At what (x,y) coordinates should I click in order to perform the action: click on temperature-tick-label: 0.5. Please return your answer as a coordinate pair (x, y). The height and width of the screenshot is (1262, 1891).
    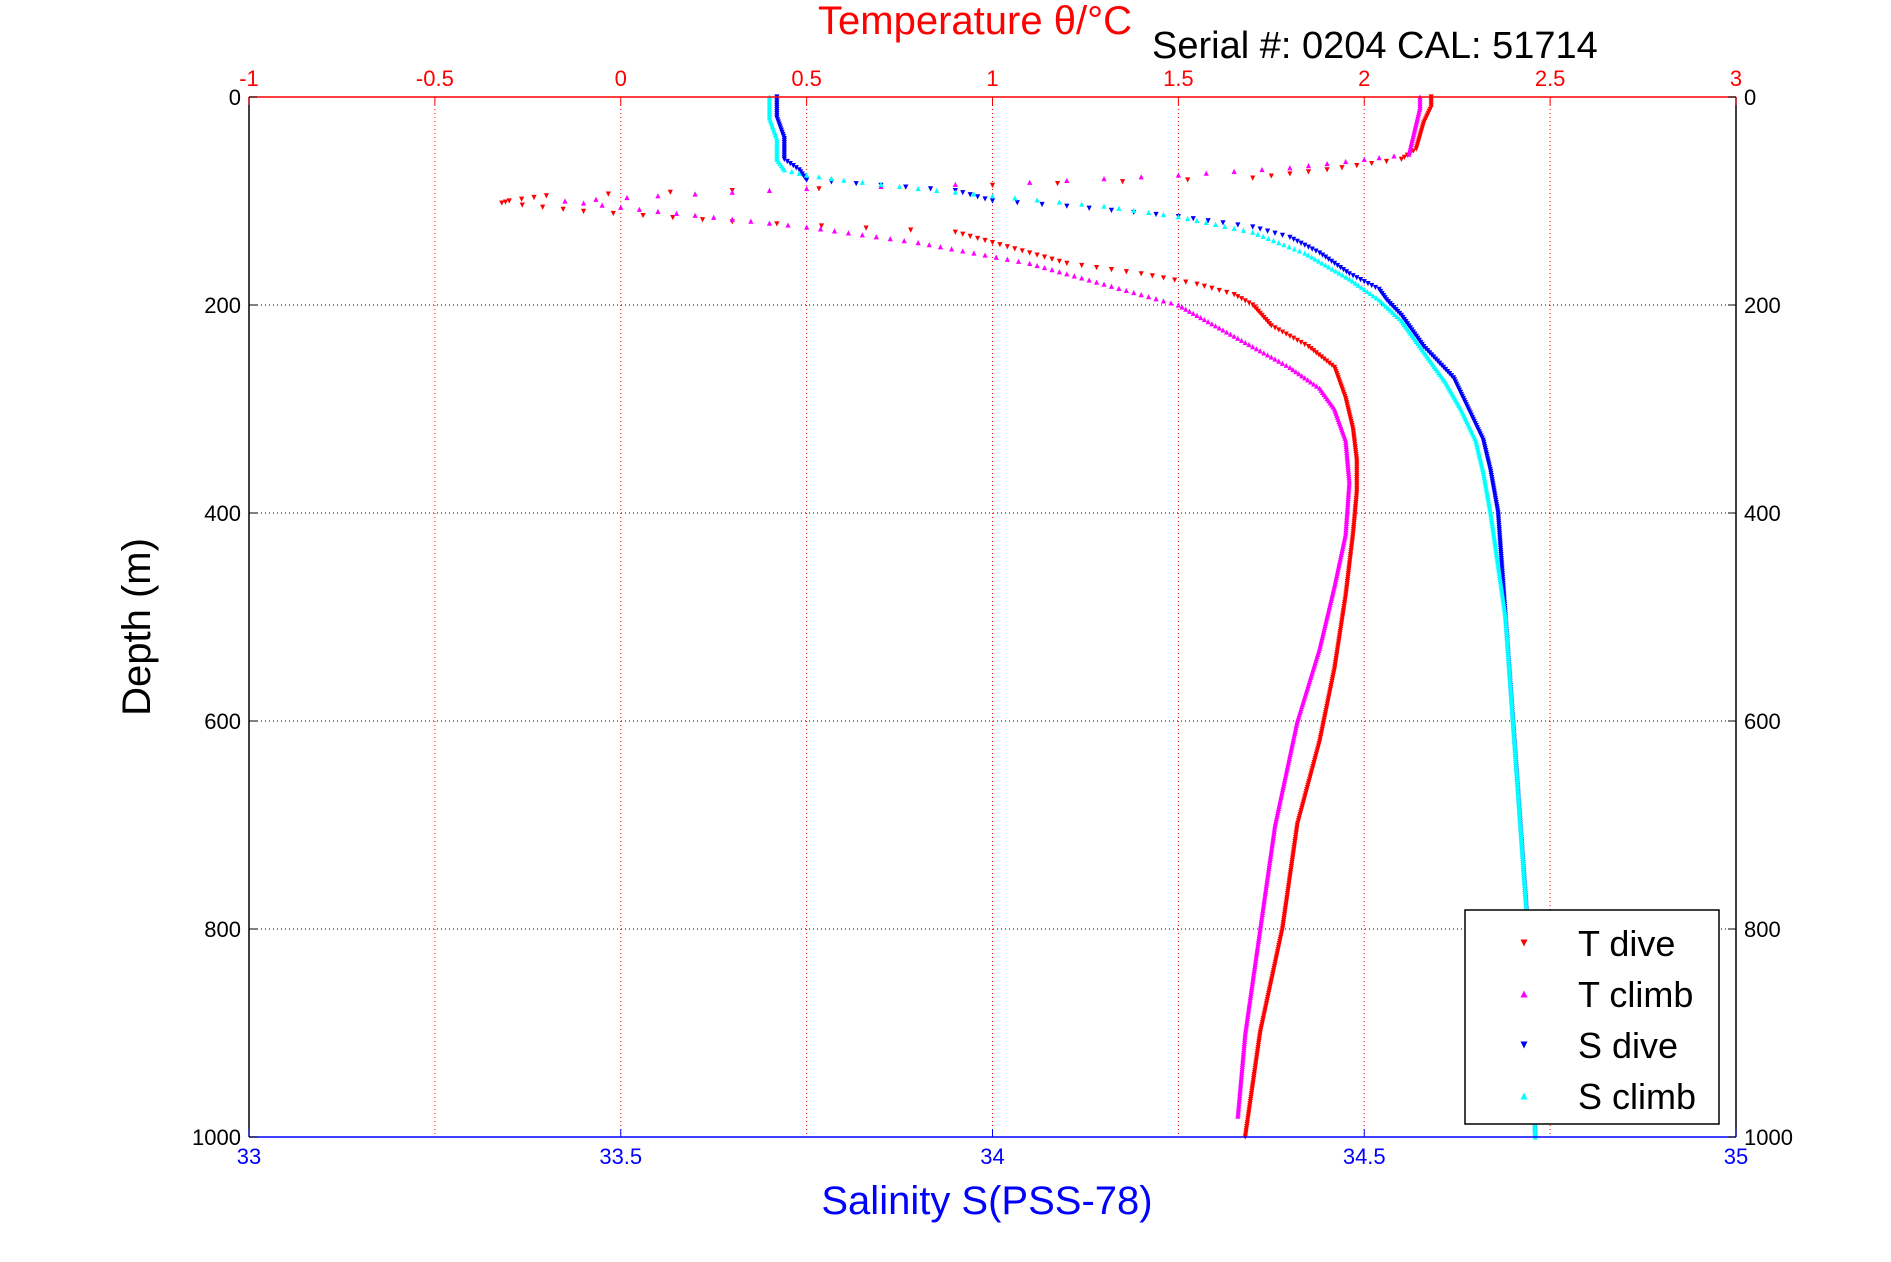
    Looking at the image, I should click on (806, 78).